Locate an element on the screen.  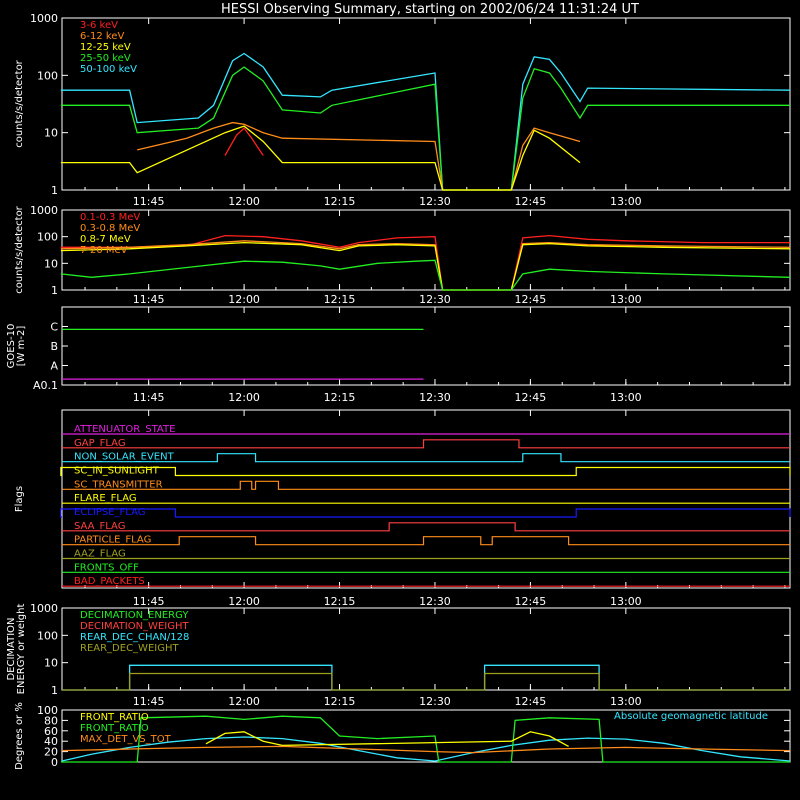
series-line-0-8-7-mev is located at coordinates (425, 266).